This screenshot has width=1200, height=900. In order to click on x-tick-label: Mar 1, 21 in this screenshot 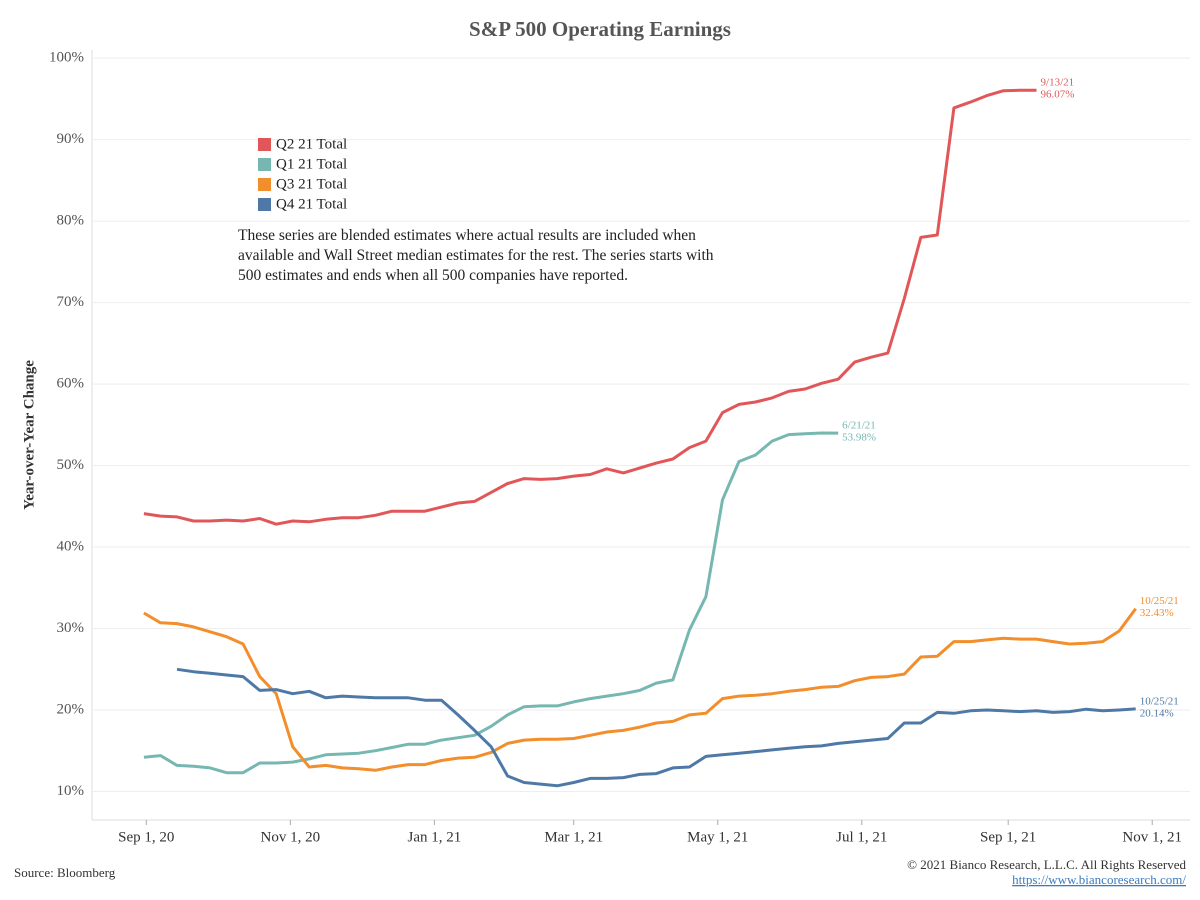, I will do `click(573, 837)`.